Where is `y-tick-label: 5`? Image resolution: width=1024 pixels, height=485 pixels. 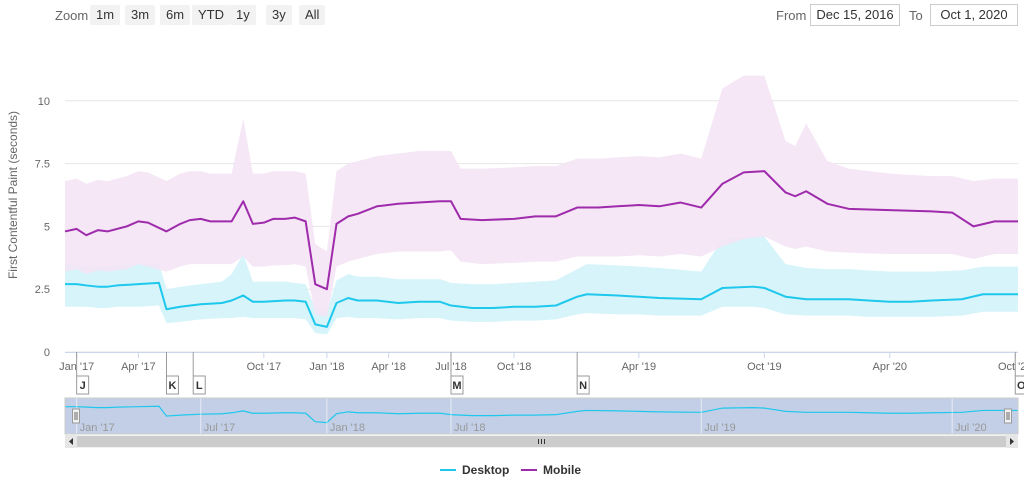 y-tick-label: 5 is located at coordinates (47, 227).